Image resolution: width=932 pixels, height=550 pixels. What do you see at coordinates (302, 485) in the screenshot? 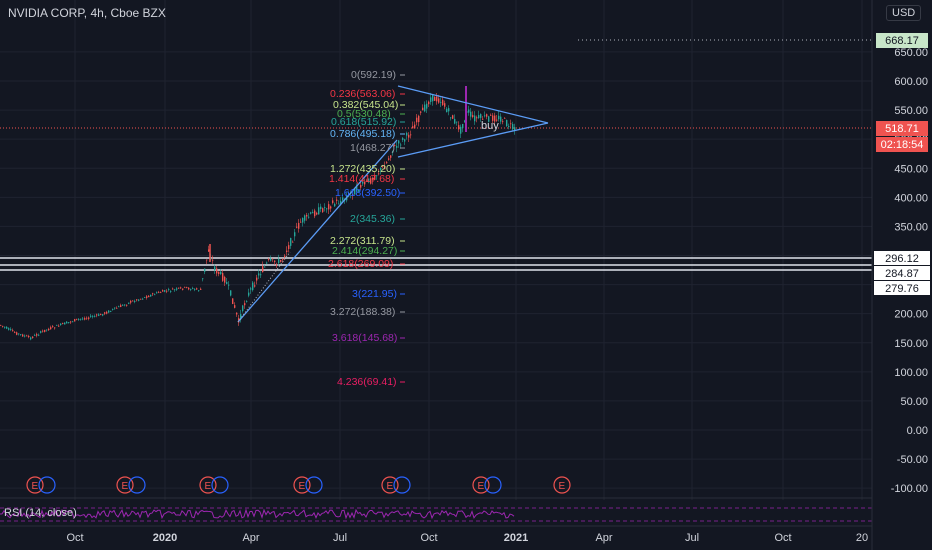
I see `earnings-marker` at bounding box center [302, 485].